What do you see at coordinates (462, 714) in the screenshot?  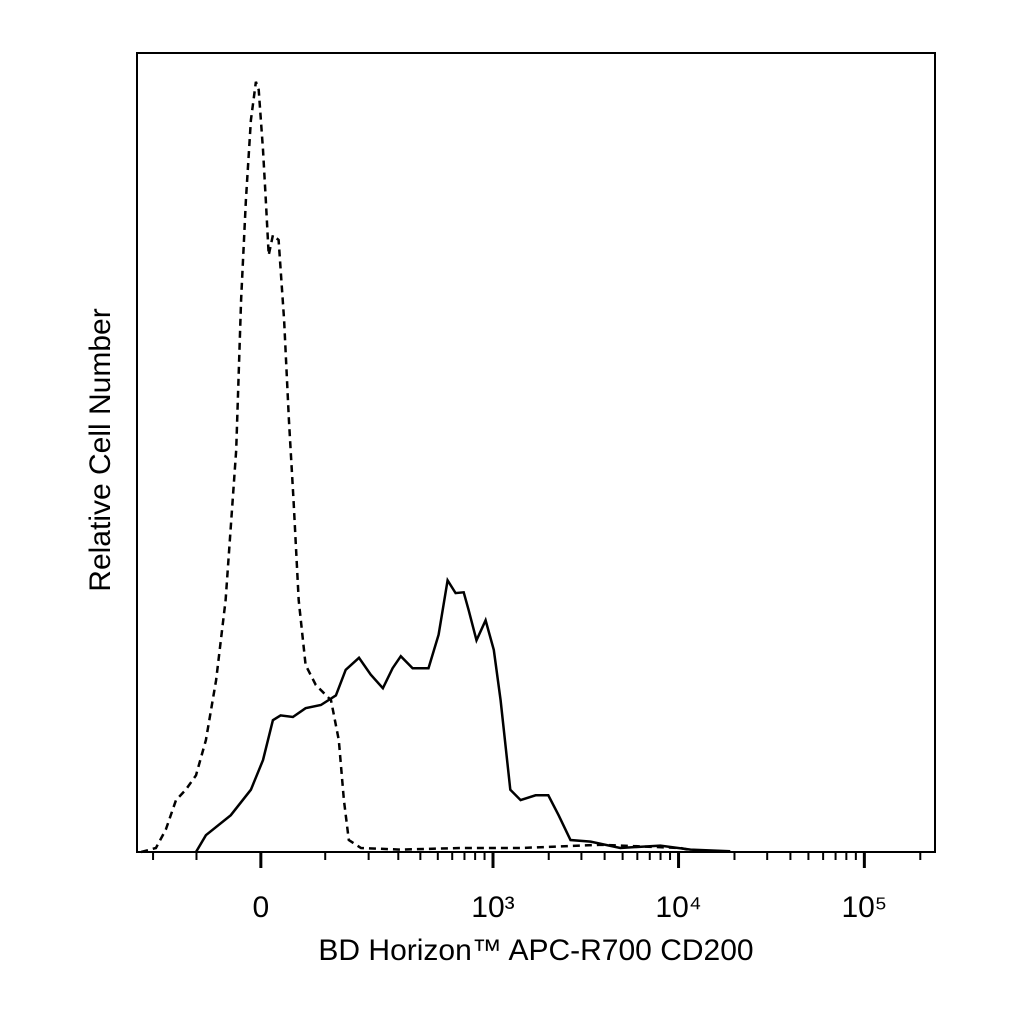 I see `histogram-line` at bounding box center [462, 714].